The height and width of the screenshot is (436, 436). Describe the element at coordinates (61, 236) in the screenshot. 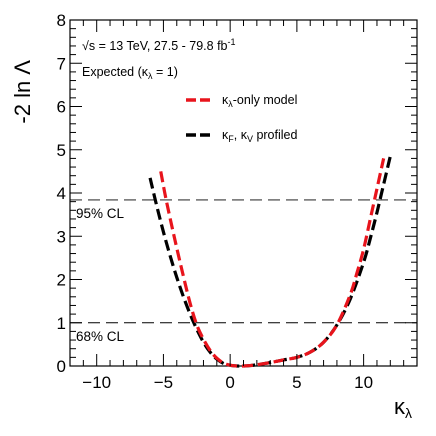

I see `y-tick-label: 3` at that location.